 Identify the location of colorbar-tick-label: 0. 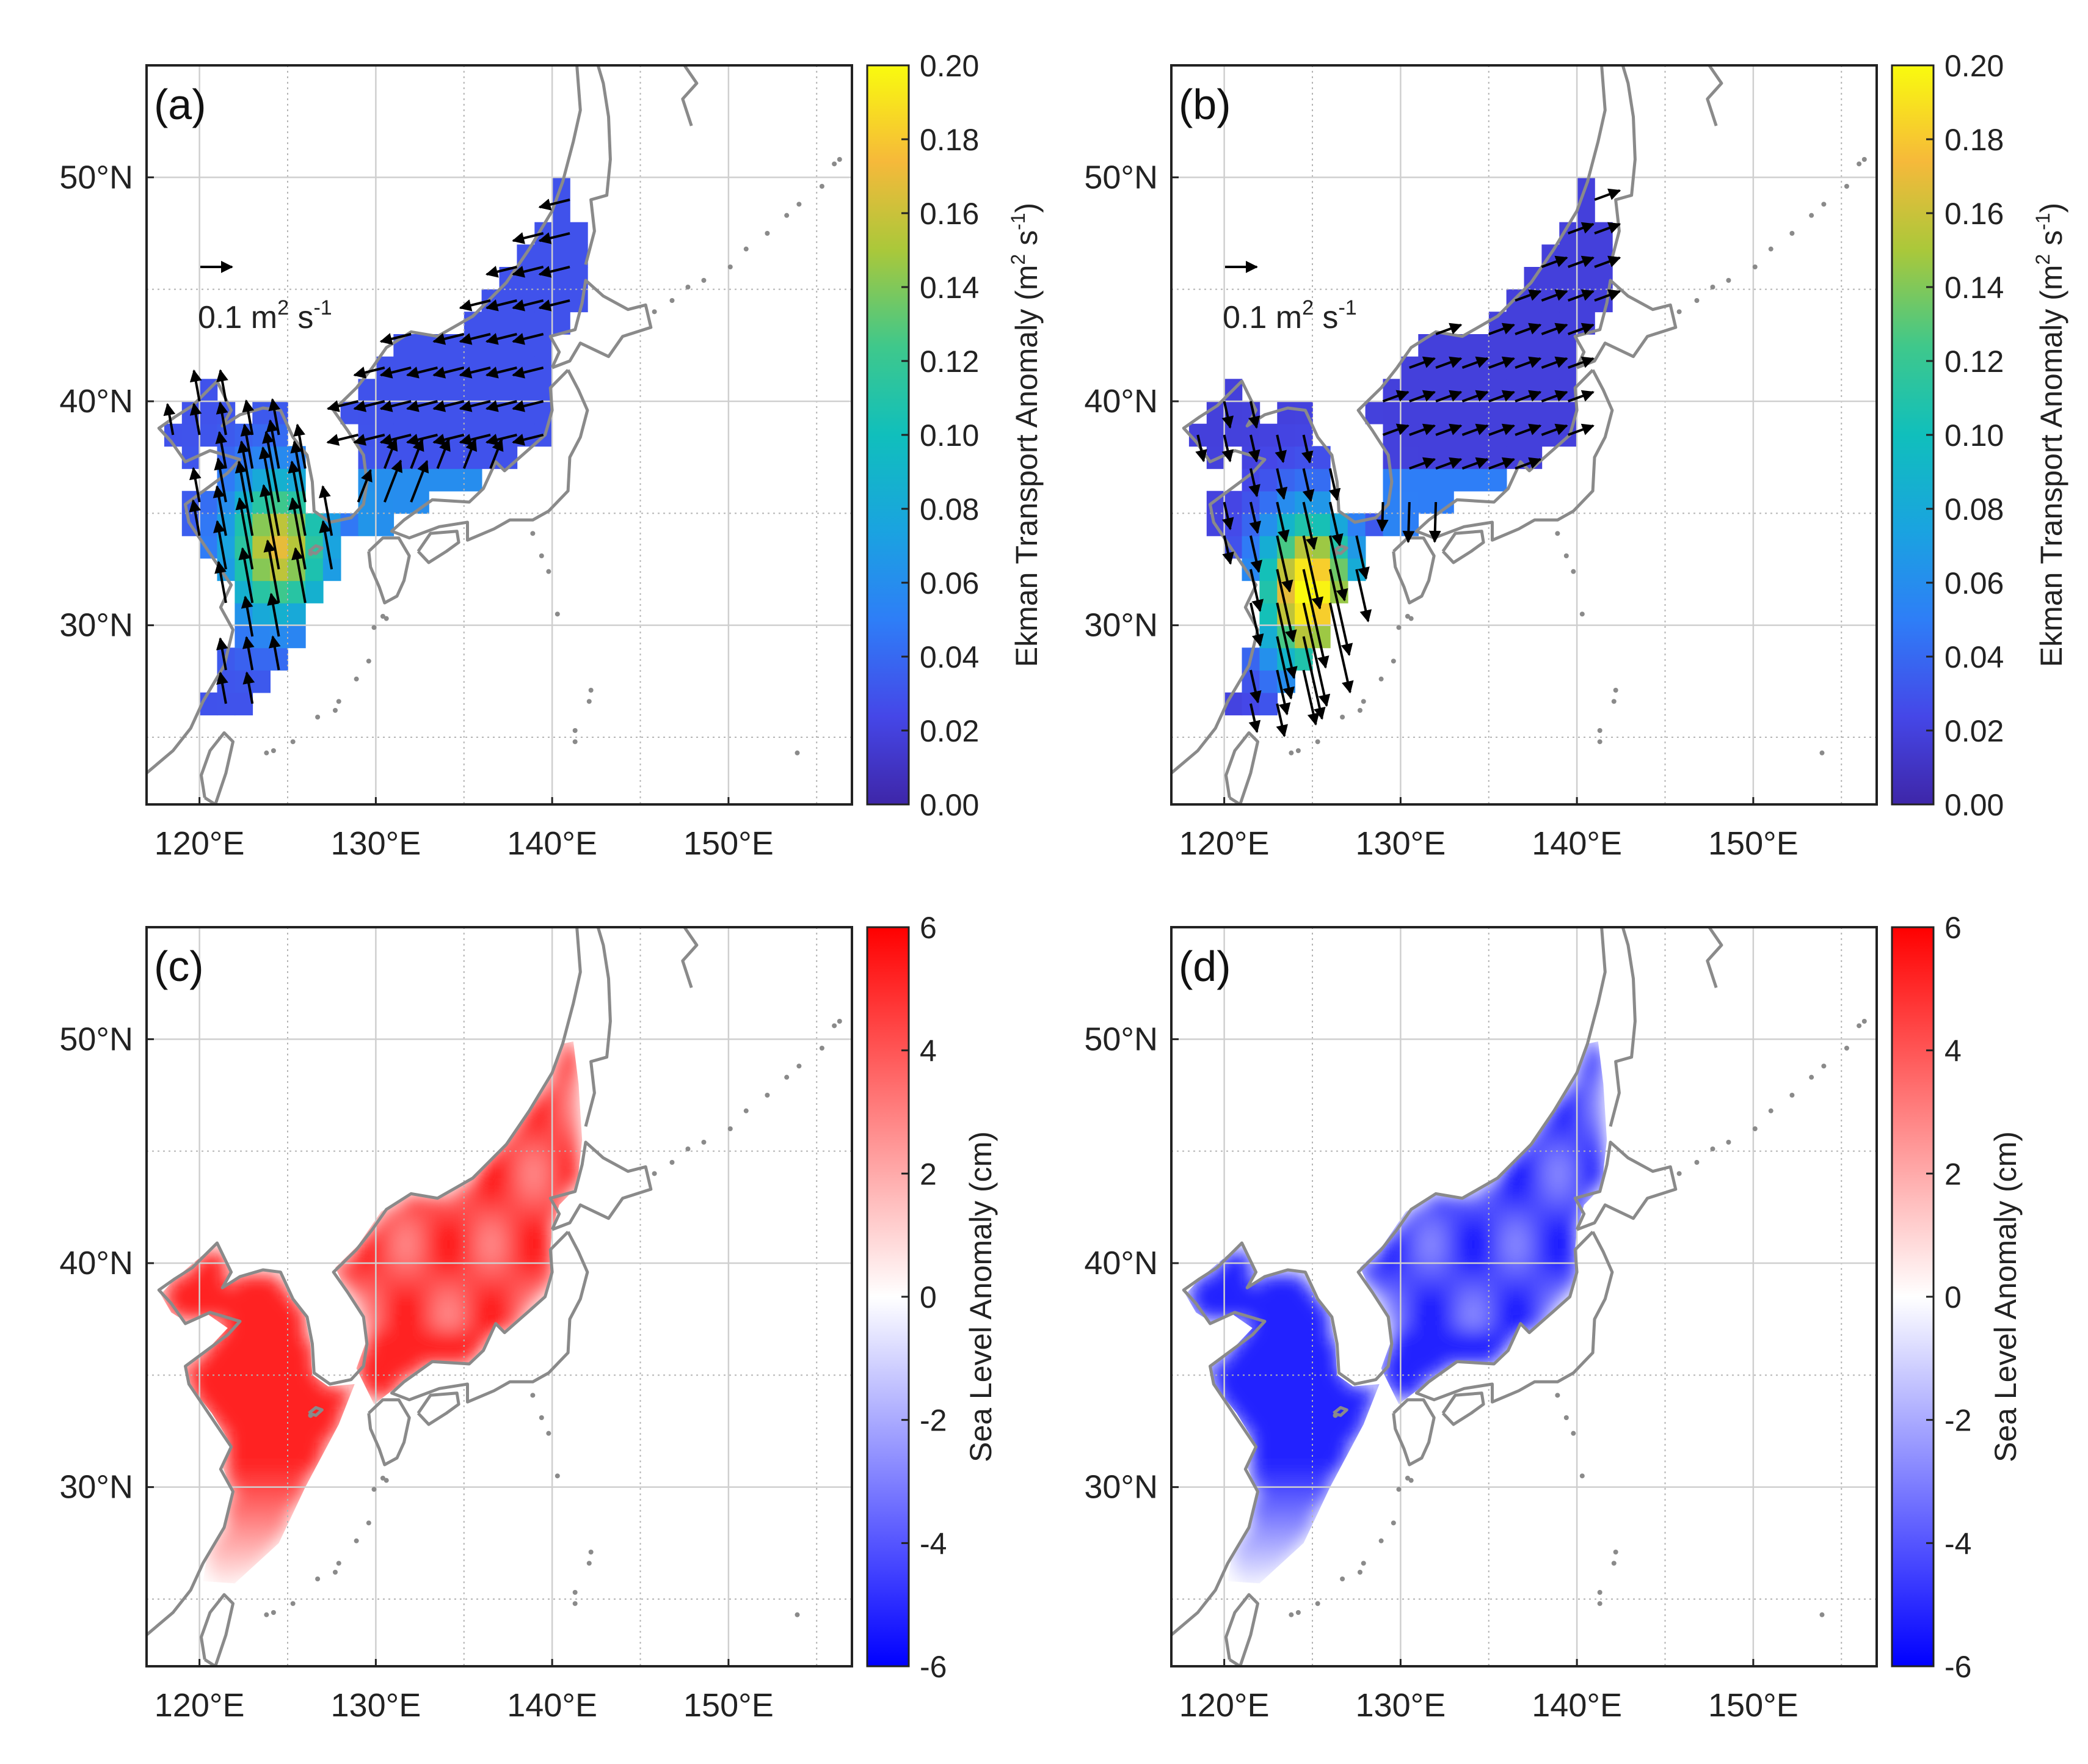
(1953, 1297).